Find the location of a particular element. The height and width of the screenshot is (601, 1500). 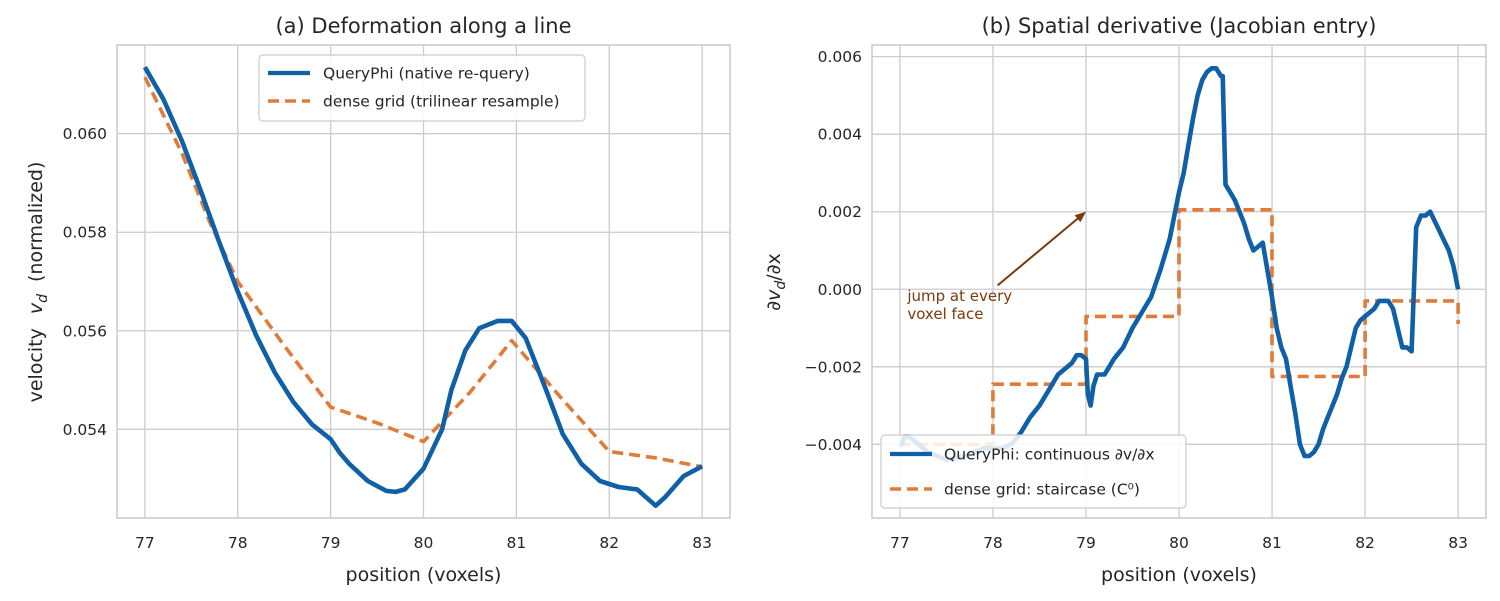

panel-b-ylabel: ∂vd/∂x is located at coordinates (776, 281).